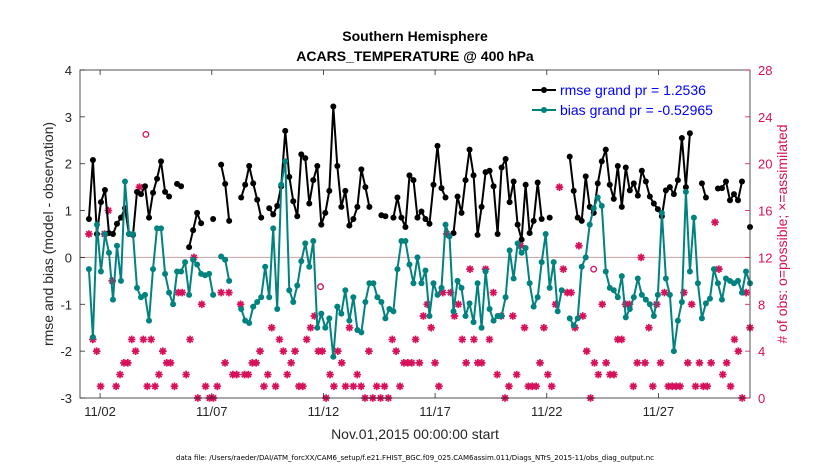 Image resolution: width=830 pixels, height=470 pixels. I want to click on chart-subtitle: ACARS_TEMPERATURE @ 400 hPa, so click(415, 56).